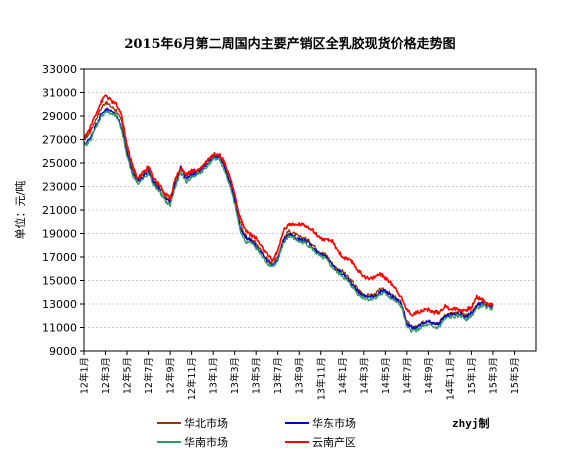  What do you see at coordinates (59, 281) in the screenshot?
I see `y-tick-label: 15000` at bounding box center [59, 281].